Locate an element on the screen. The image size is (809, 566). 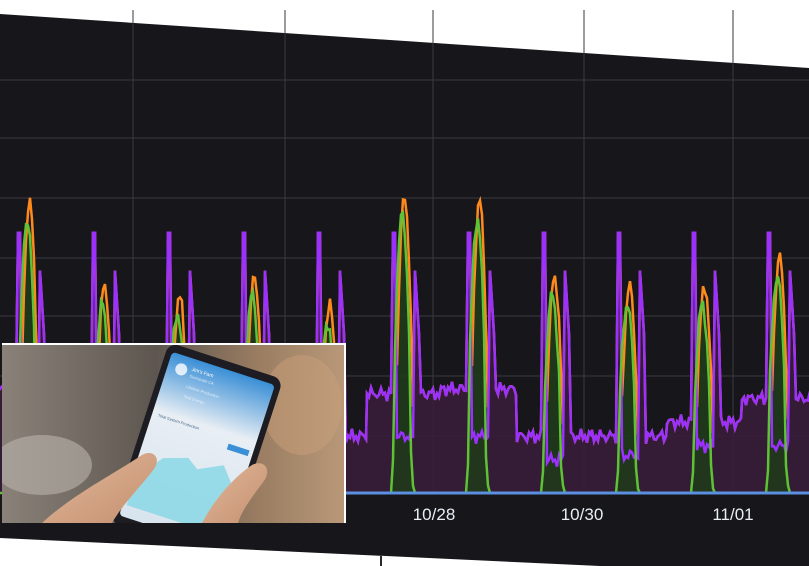
x-tick-label: 10/28 is located at coordinates (434, 514).